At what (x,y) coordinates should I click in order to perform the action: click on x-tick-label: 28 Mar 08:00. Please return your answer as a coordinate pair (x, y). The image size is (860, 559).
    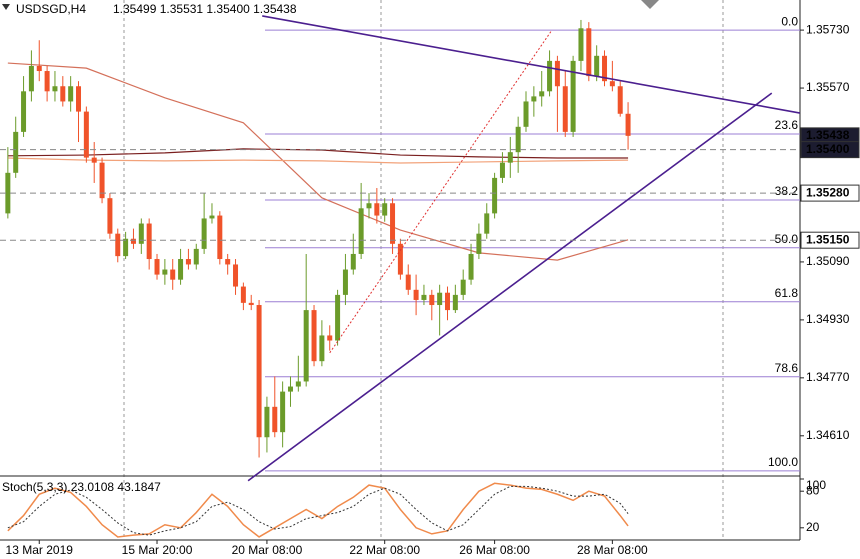
    Looking at the image, I should click on (612, 550).